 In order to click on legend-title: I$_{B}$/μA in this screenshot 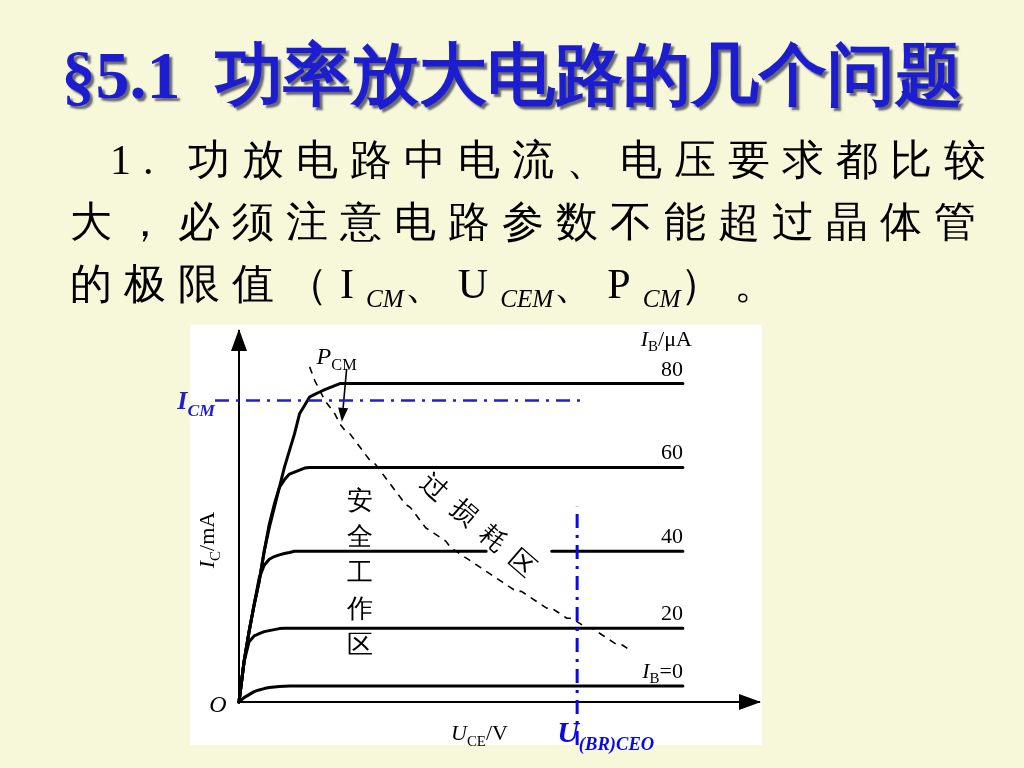, I will do `click(665, 340)`.